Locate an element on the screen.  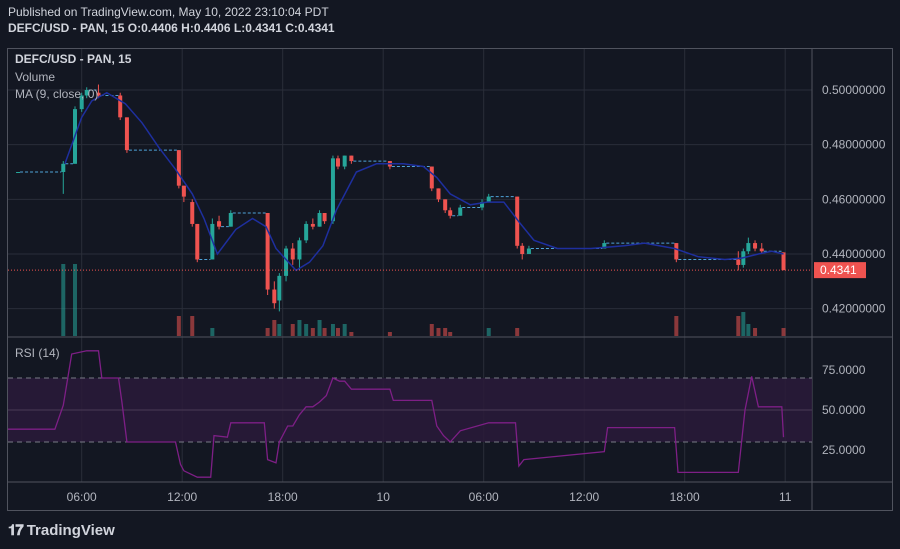
last-price-tag is located at coordinates (840, 270).